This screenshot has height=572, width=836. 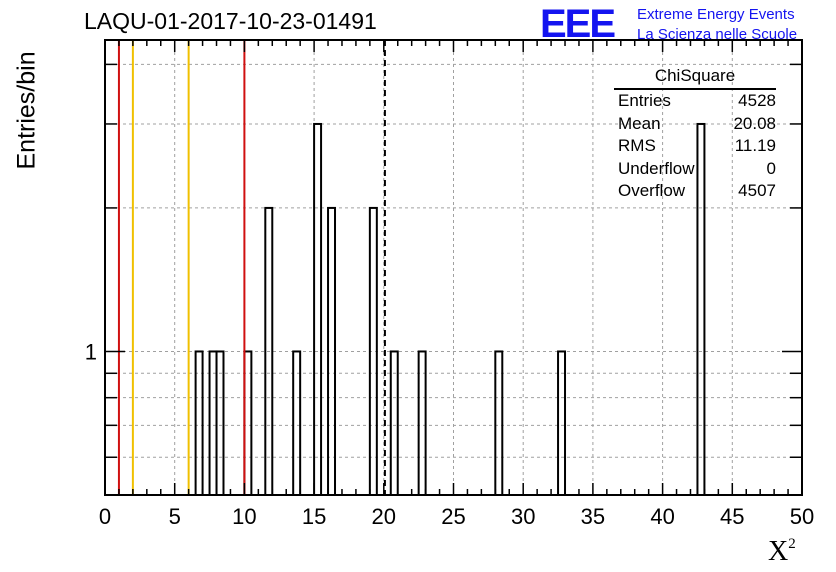 What do you see at coordinates (91, 351) in the screenshot?
I see `y-tick-label: 1` at bounding box center [91, 351].